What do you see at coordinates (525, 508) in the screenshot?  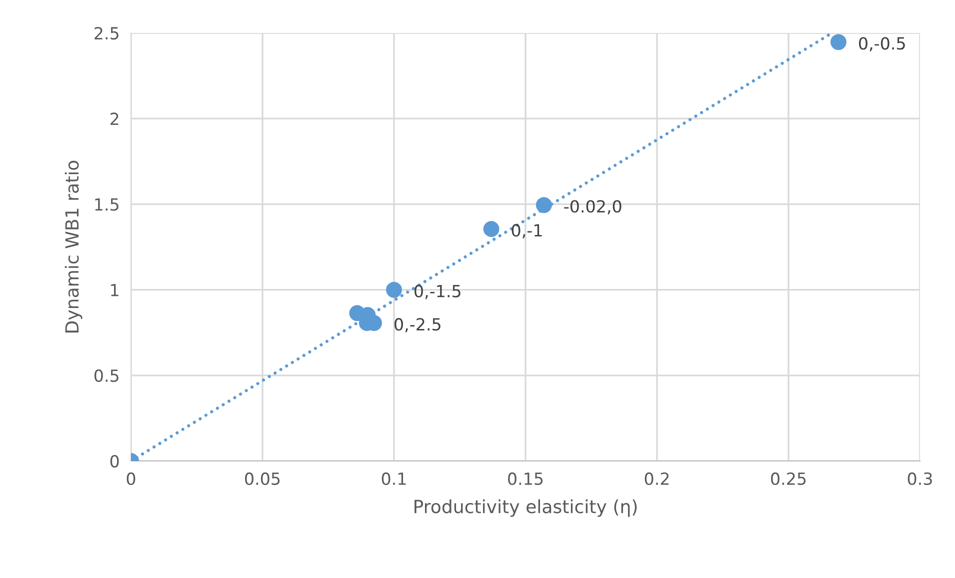 I see `x-axis-title: Productivity elasticity (η)` at bounding box center [525, 508].